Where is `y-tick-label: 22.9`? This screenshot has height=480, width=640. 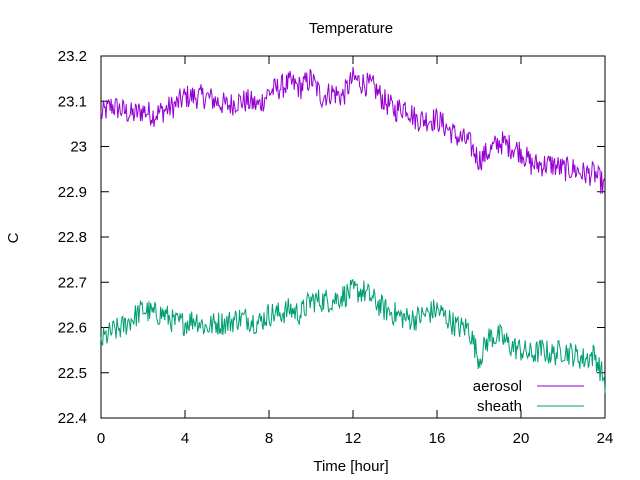
y-tick-label: 22.9 is located at coordinates (72, 192).